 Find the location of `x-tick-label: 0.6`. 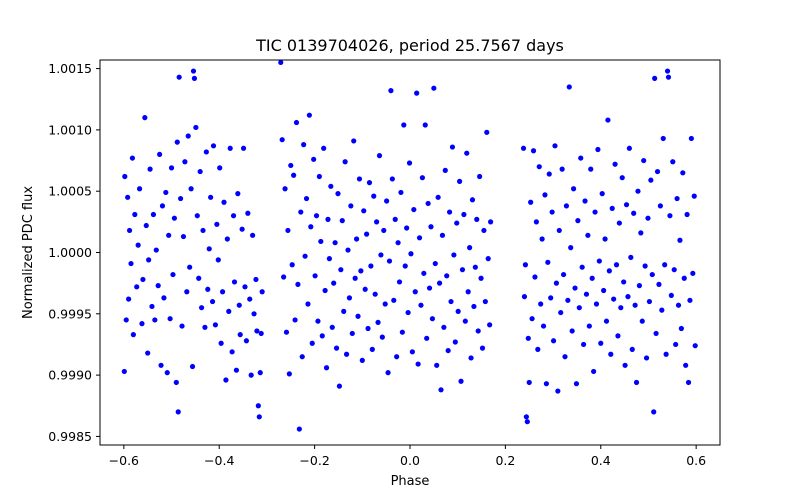

x-tick-label: 0.6 is located at coordinates (696, 460).